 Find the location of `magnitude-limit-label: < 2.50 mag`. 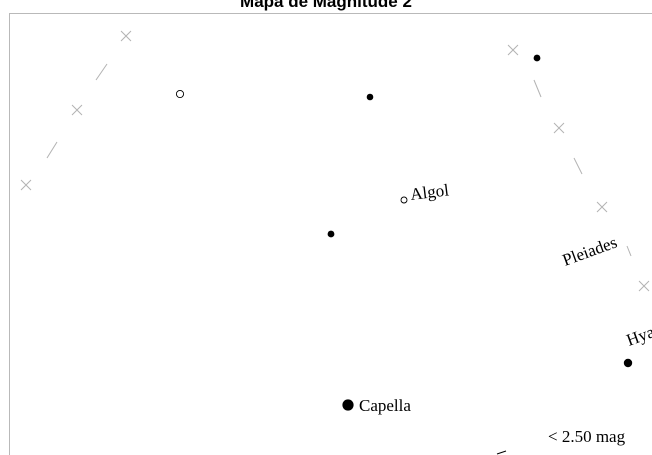

magnitude-limit-label: < 2.50 mag is located at coordinates (587, 436).